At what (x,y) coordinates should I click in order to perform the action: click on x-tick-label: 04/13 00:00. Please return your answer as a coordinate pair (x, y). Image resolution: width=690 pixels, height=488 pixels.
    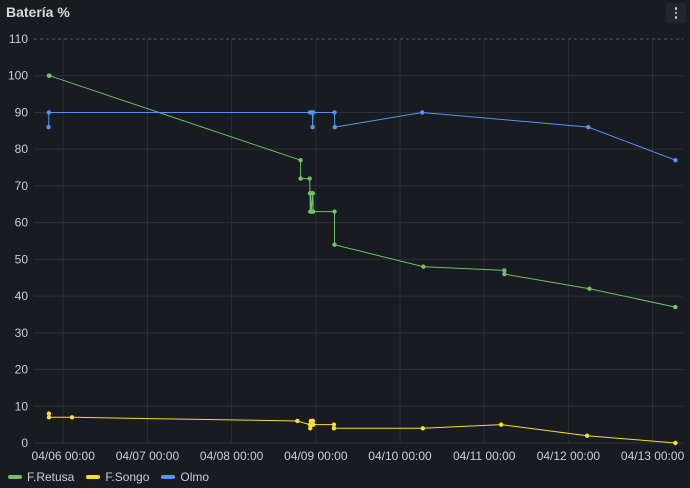
    Looking at the image, I should click on (653, 456).